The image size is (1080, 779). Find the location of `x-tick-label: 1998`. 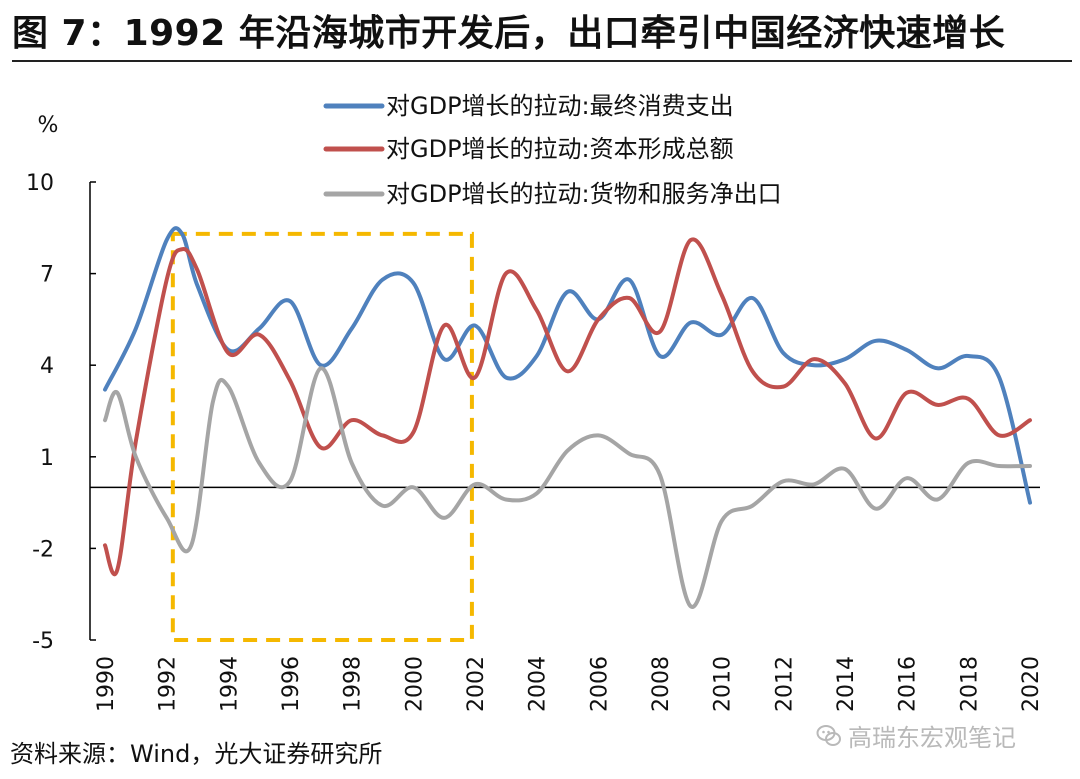

x-tick-label: 1998 is located at coordinates (353, 684).